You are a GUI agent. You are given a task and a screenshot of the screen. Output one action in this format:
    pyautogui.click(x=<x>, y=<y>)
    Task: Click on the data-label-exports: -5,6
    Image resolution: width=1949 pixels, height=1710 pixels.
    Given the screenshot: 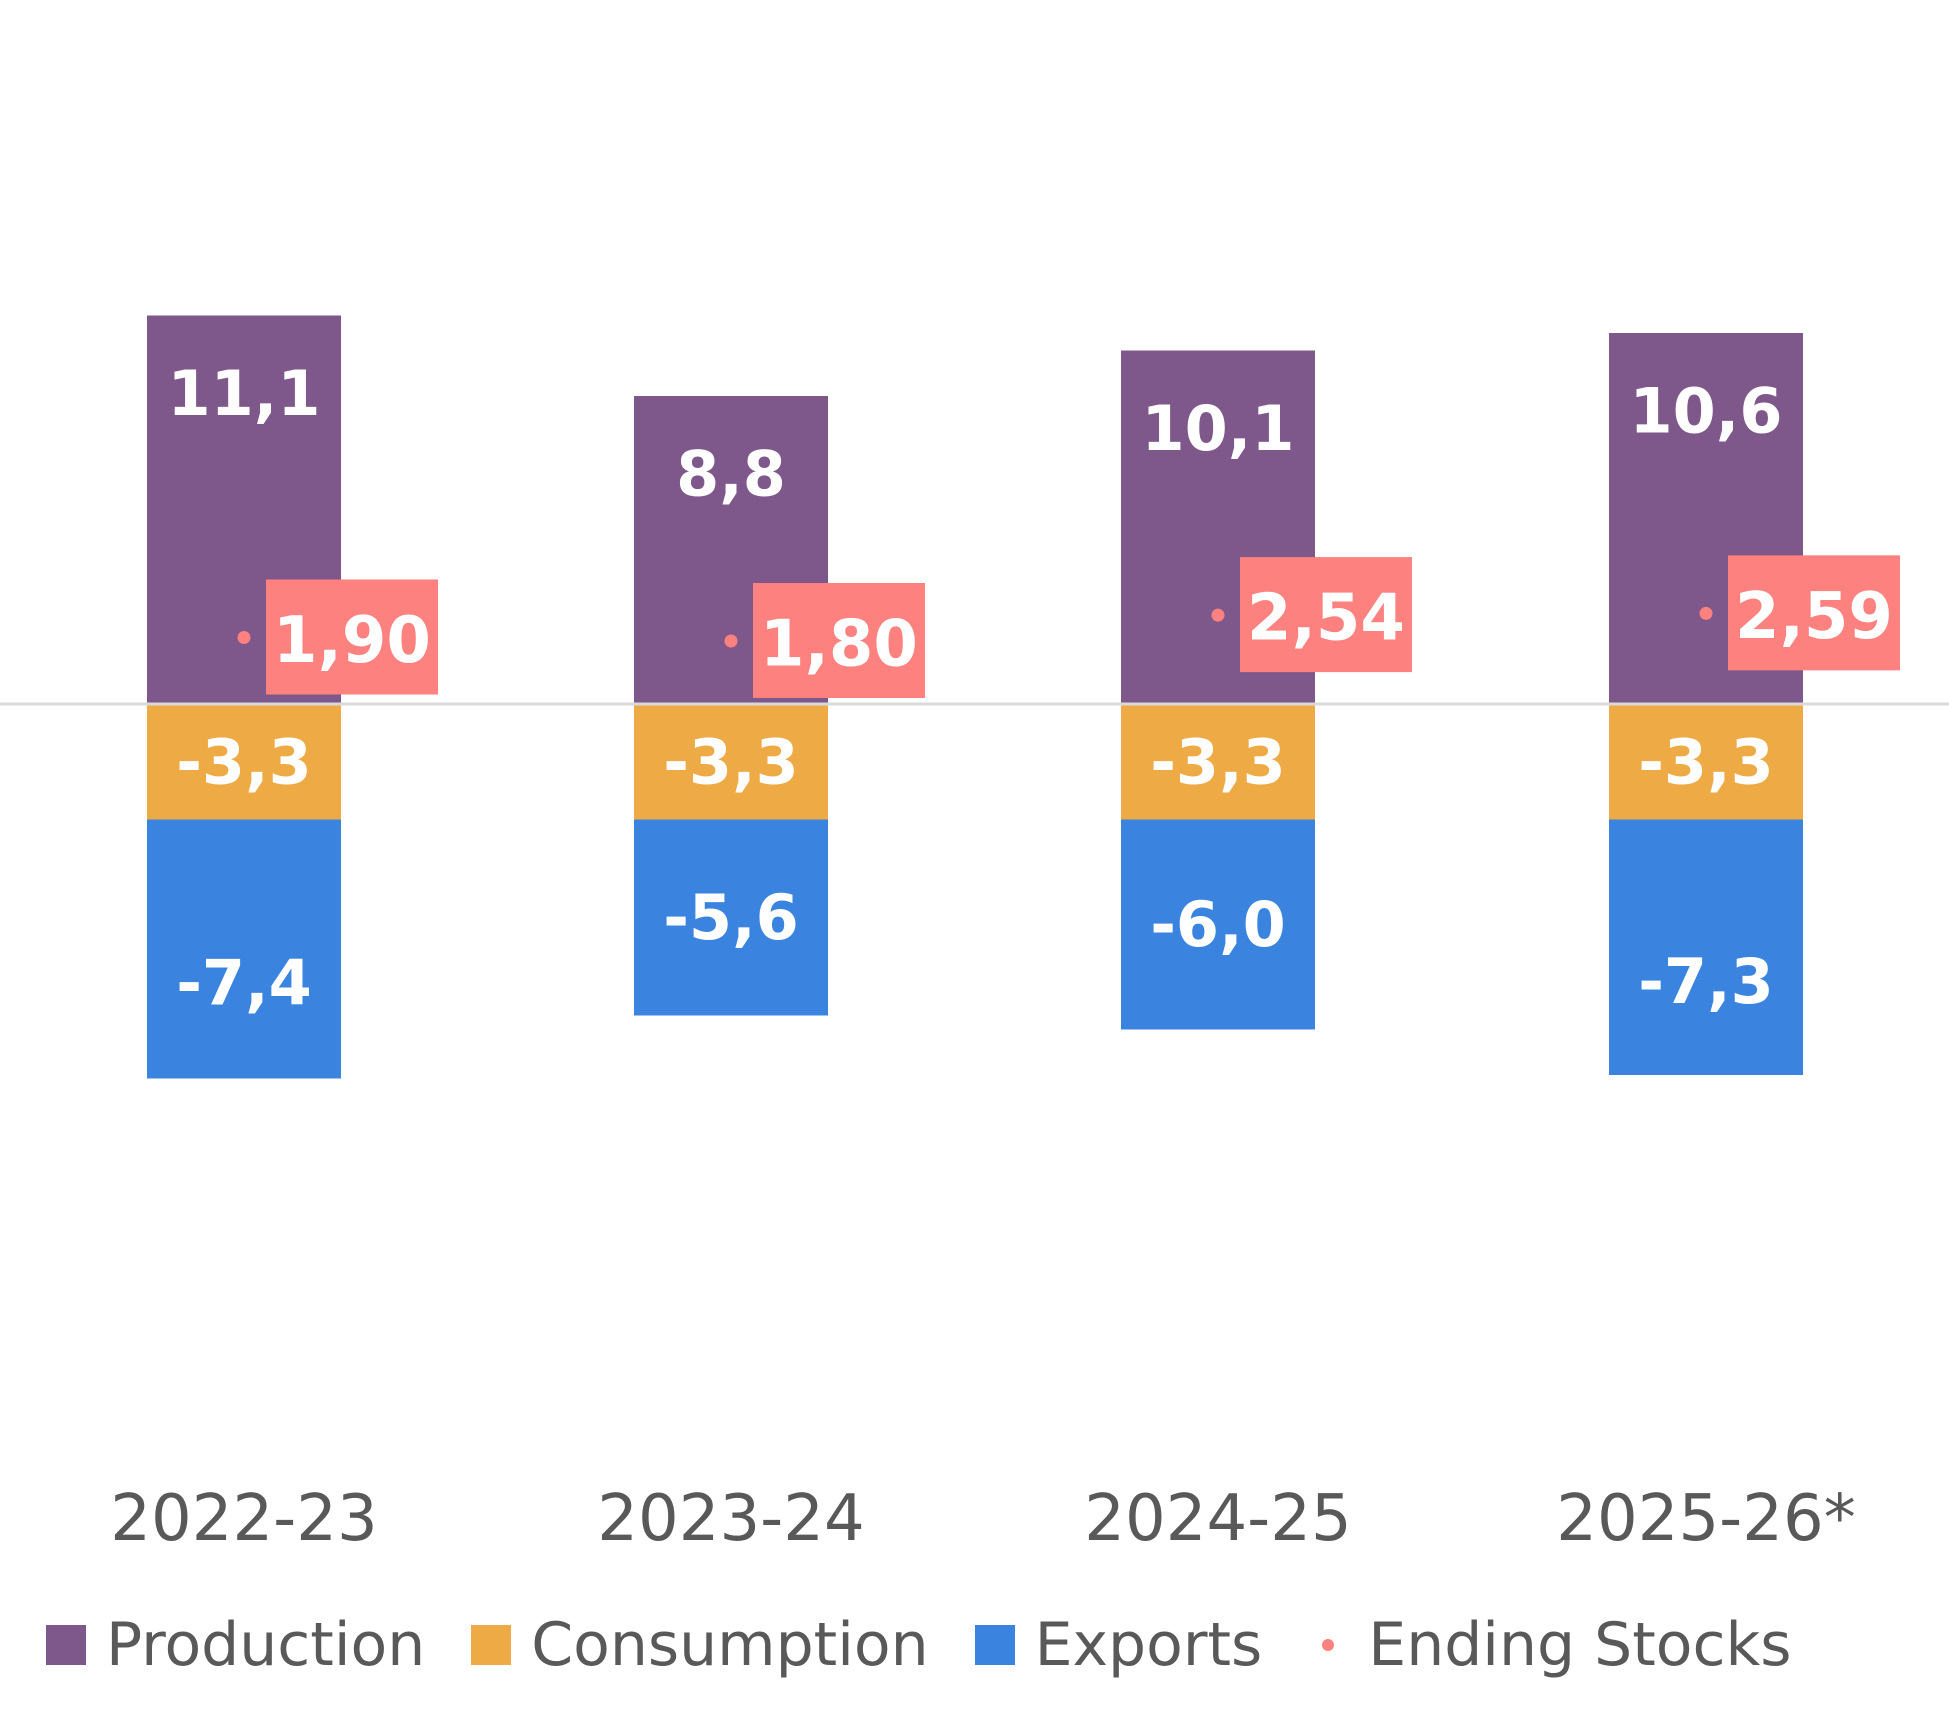 What is the action you would take?
    pyautogui.click(x=731, y=917)
    